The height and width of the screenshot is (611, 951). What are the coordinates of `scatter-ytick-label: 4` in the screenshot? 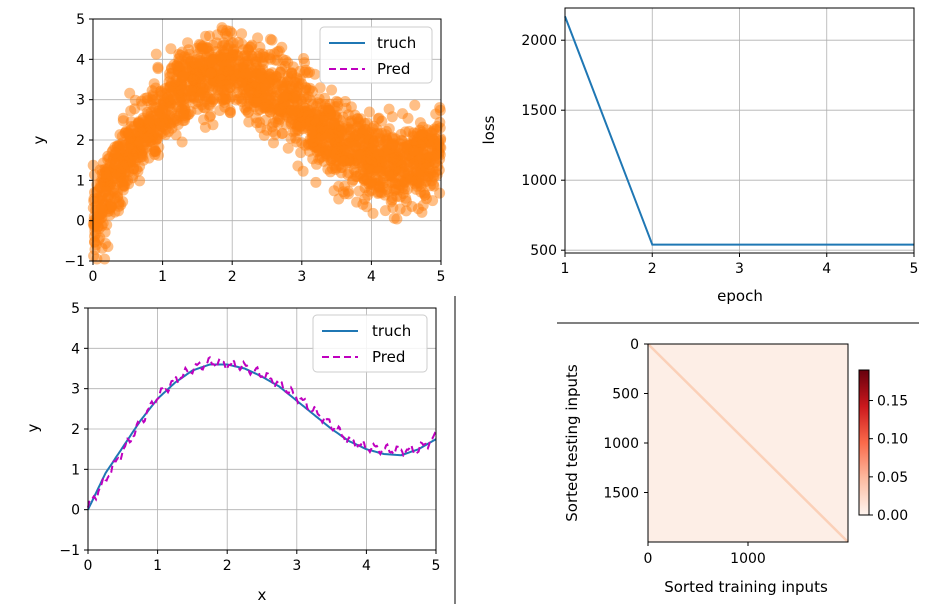 It's located at (80, 60).